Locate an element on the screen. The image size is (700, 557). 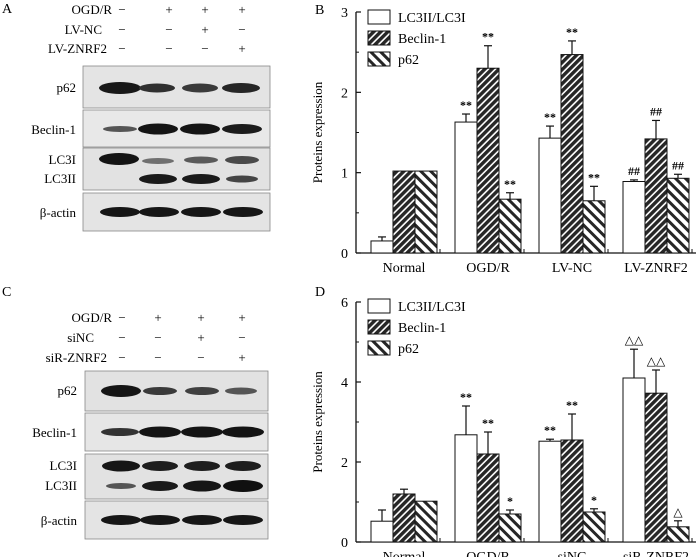
panel-letter-d: D is located at coordinates (320, 292).